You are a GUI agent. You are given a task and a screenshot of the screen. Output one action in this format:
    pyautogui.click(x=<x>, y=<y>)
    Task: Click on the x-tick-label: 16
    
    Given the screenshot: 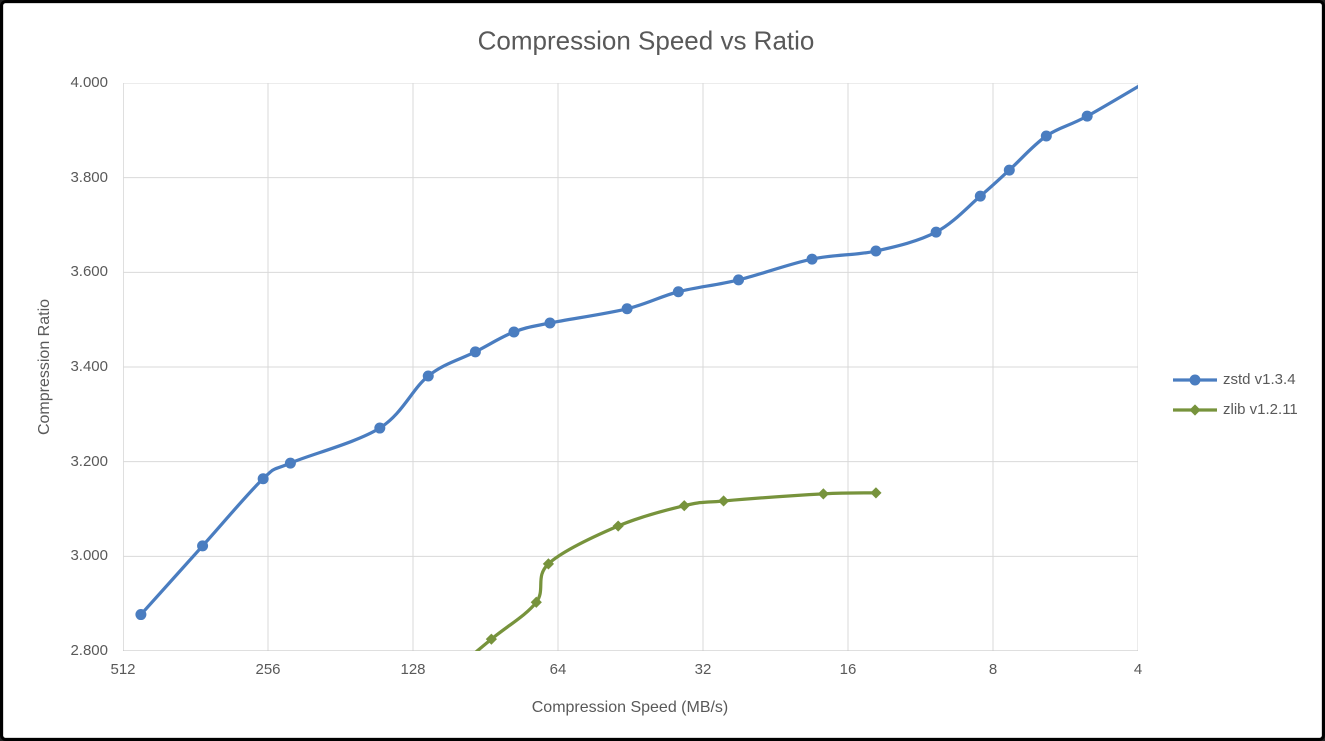 What is the action you would take?
    pyautogui.click(x=848, y=669)
    